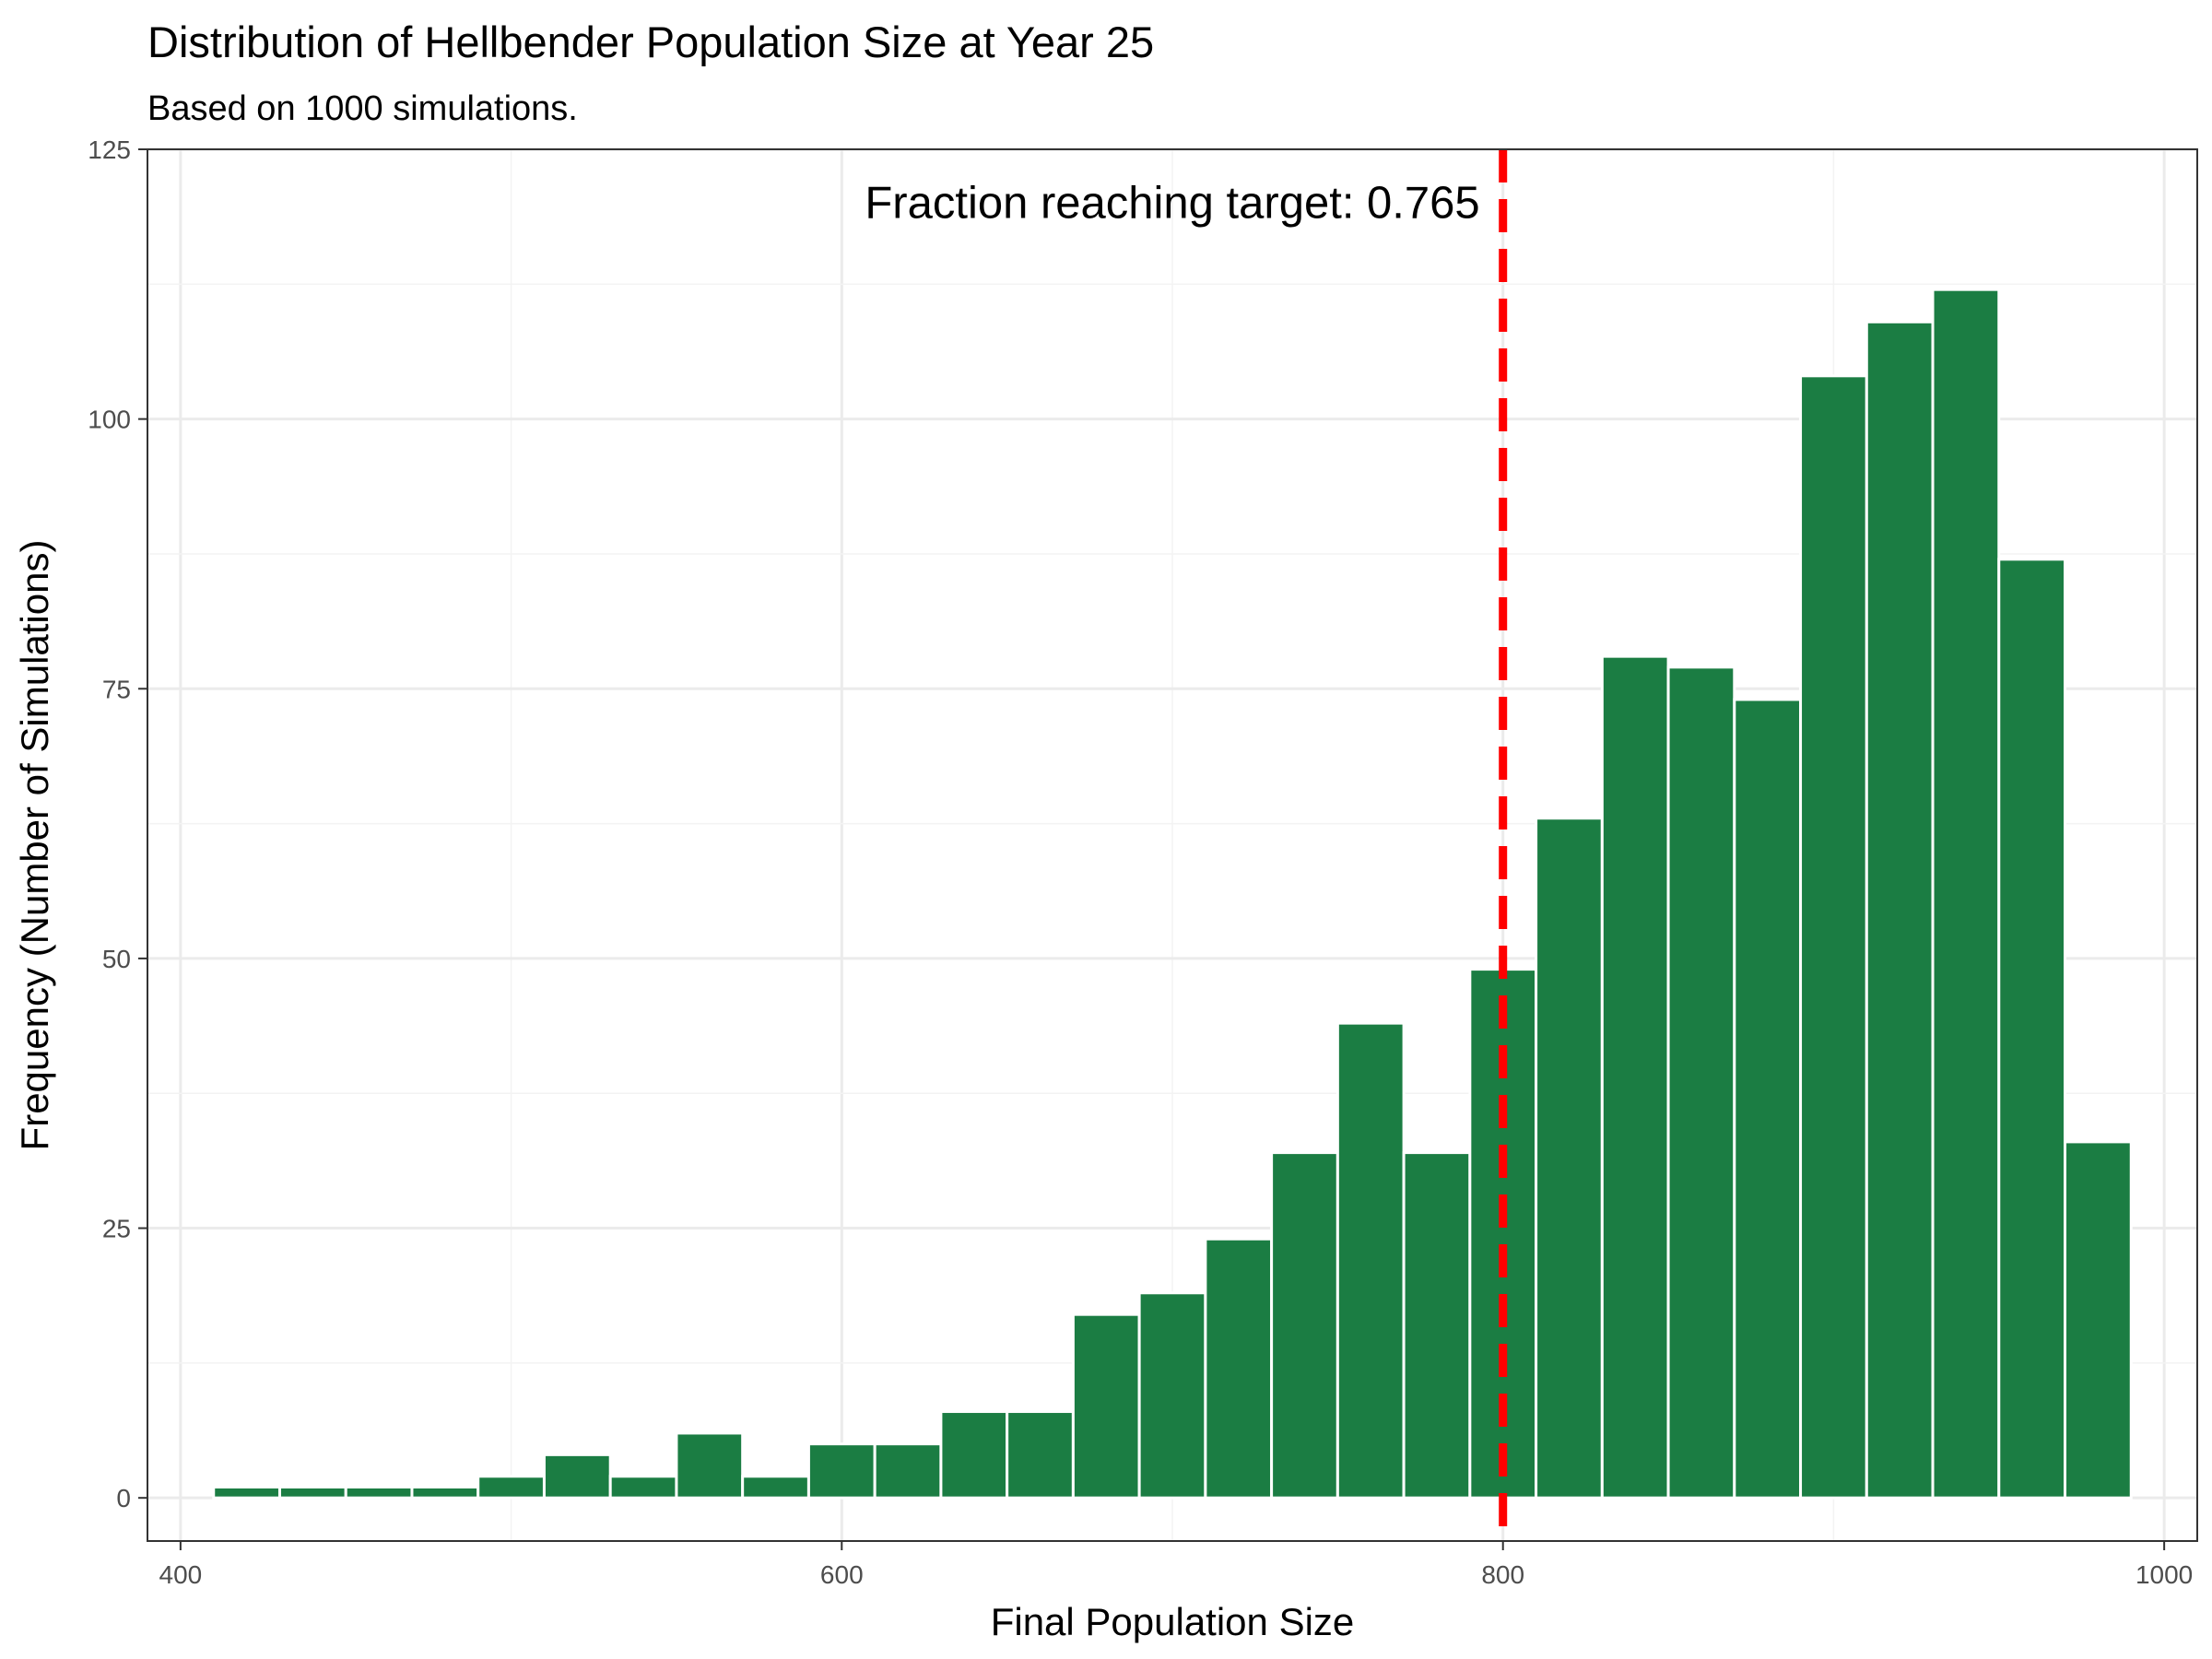 The height and width of the screenshot is (1659, 2212). What do you see at coordinates (1172, 204) in the screenshot?
I see `fraction-annotation: Fraction reaching target: 0.765` at bounding box center [1172, 204].